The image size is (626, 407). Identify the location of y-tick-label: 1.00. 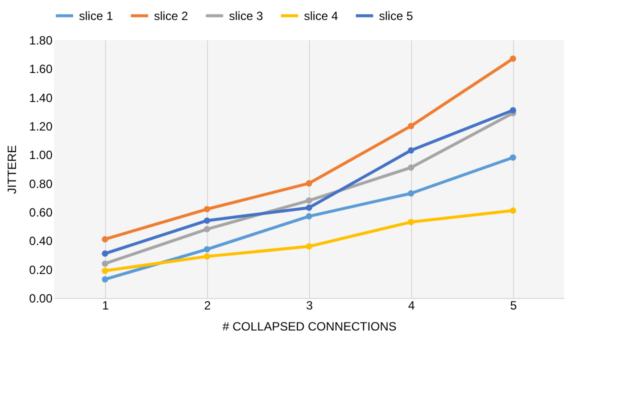
(41, 155).